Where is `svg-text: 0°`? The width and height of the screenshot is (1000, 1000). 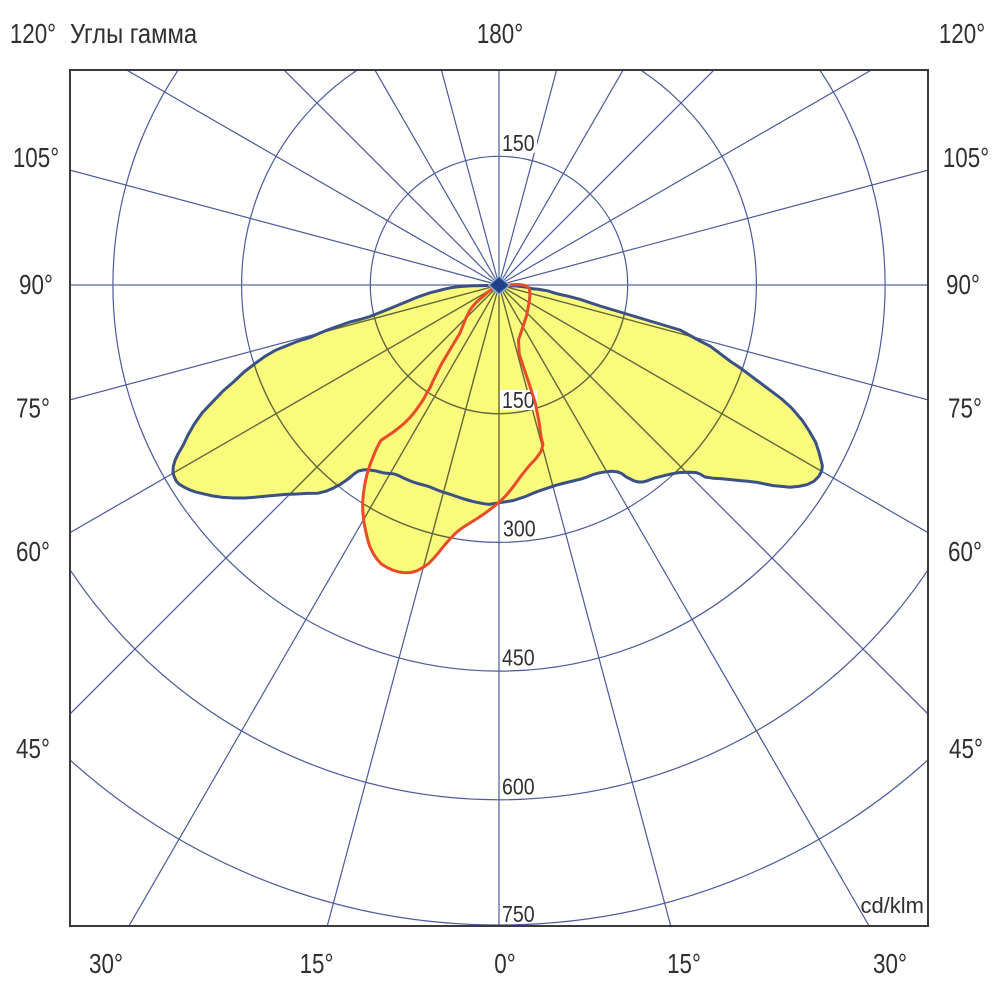 svg-text: 0° is located at coordinates (504, 964).